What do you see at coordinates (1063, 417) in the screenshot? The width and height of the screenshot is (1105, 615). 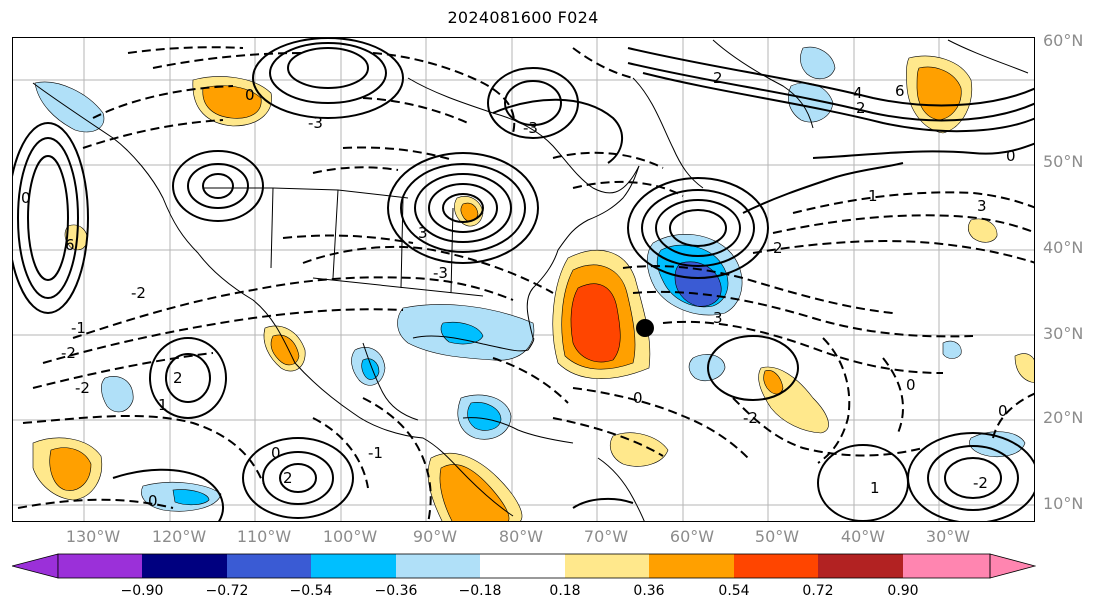 I see `lat-label-20n: 20°N` at bounding box center [1063, 417].